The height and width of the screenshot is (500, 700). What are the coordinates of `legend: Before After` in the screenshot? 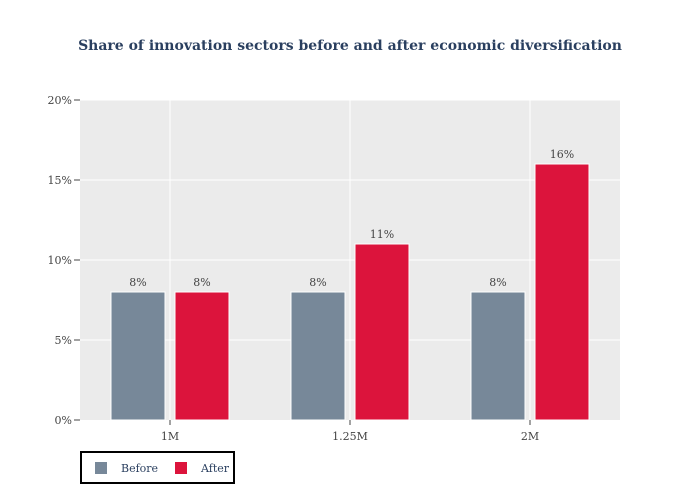 It's located at (157, 467).